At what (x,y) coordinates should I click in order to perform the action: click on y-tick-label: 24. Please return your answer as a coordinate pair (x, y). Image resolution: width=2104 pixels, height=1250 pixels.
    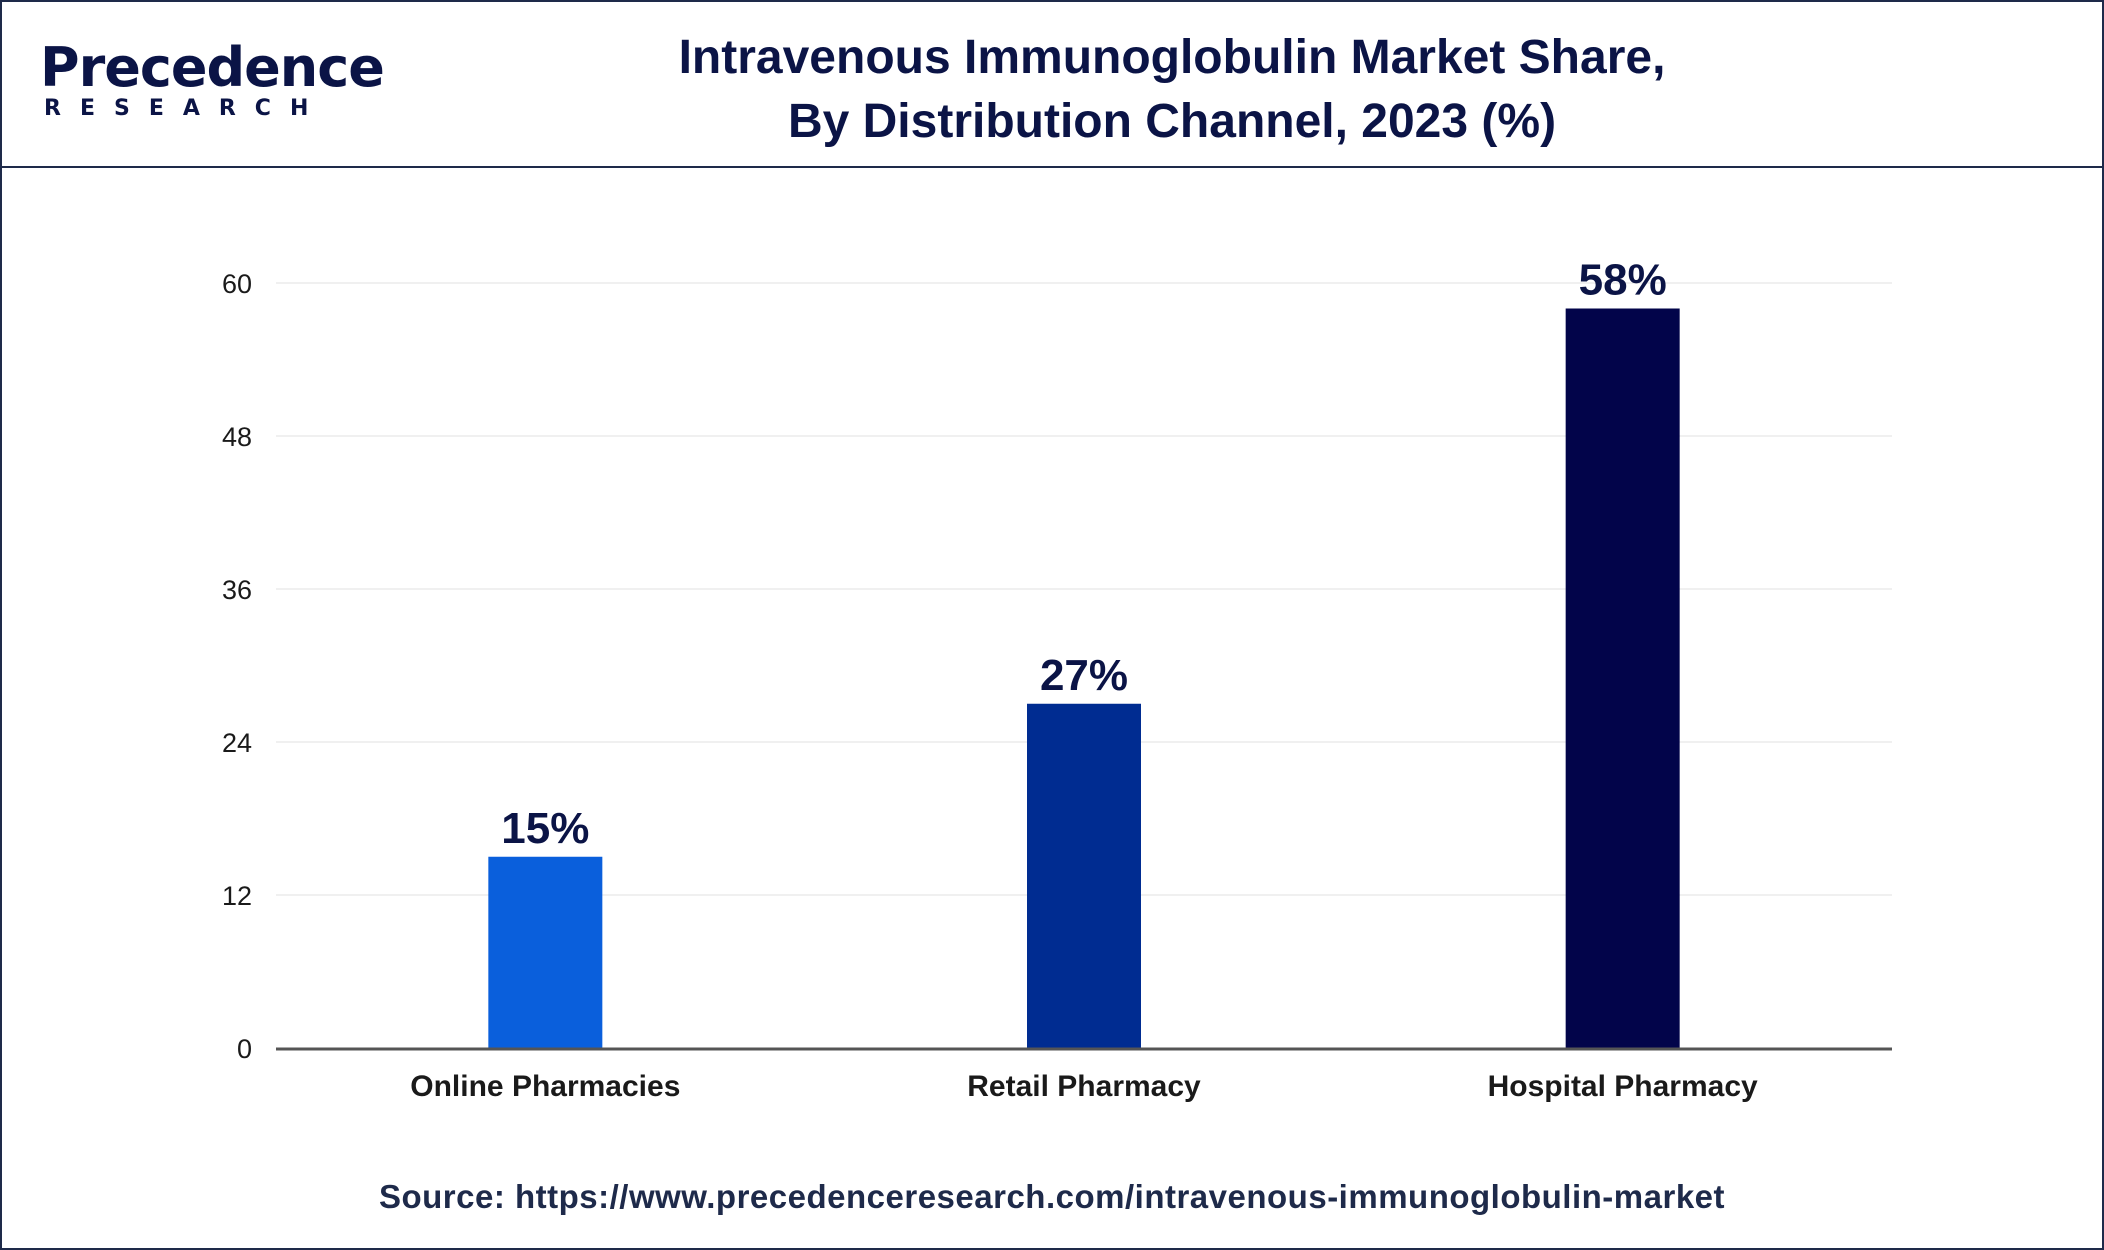
    Looking at the image, I should click on (237, 743).